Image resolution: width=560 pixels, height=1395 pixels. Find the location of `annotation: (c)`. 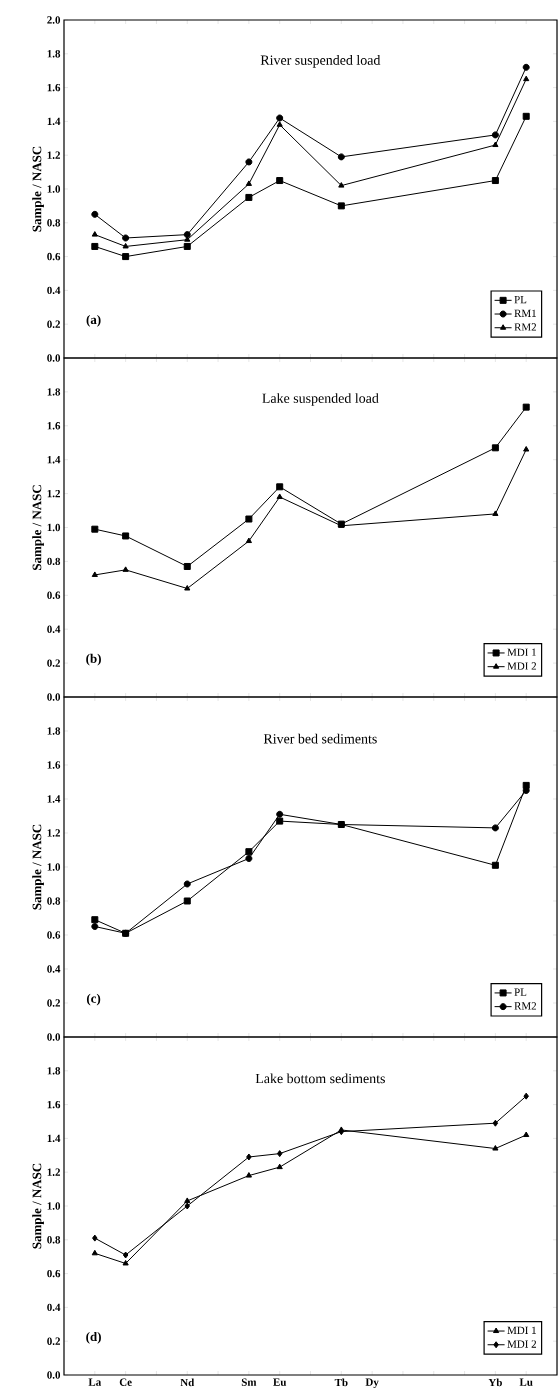

annotation: (c) is located at coordinates (93, 999).